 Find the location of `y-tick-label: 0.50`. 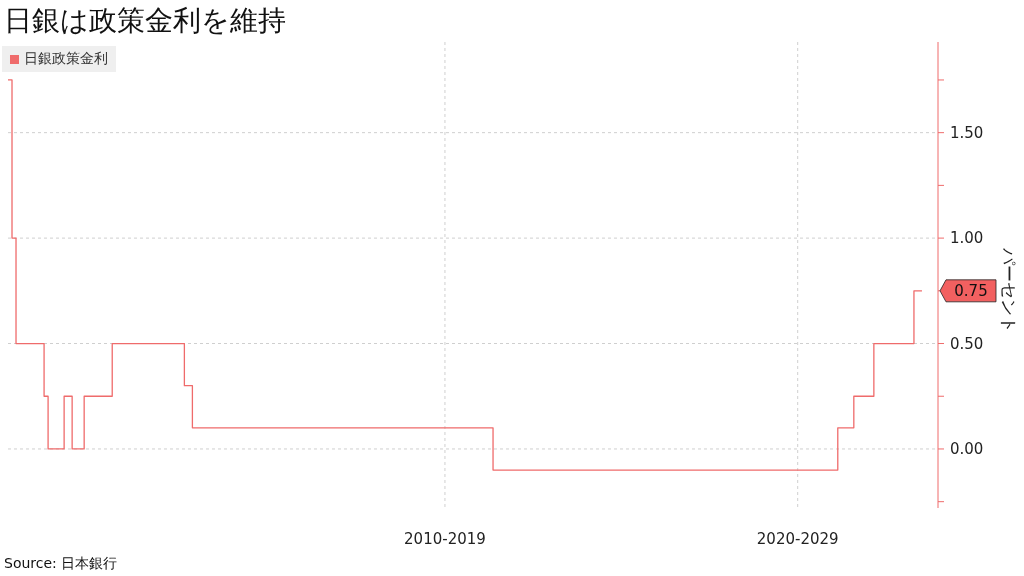

y-tick-label: 0.50 is located at coordinates (967, 343).